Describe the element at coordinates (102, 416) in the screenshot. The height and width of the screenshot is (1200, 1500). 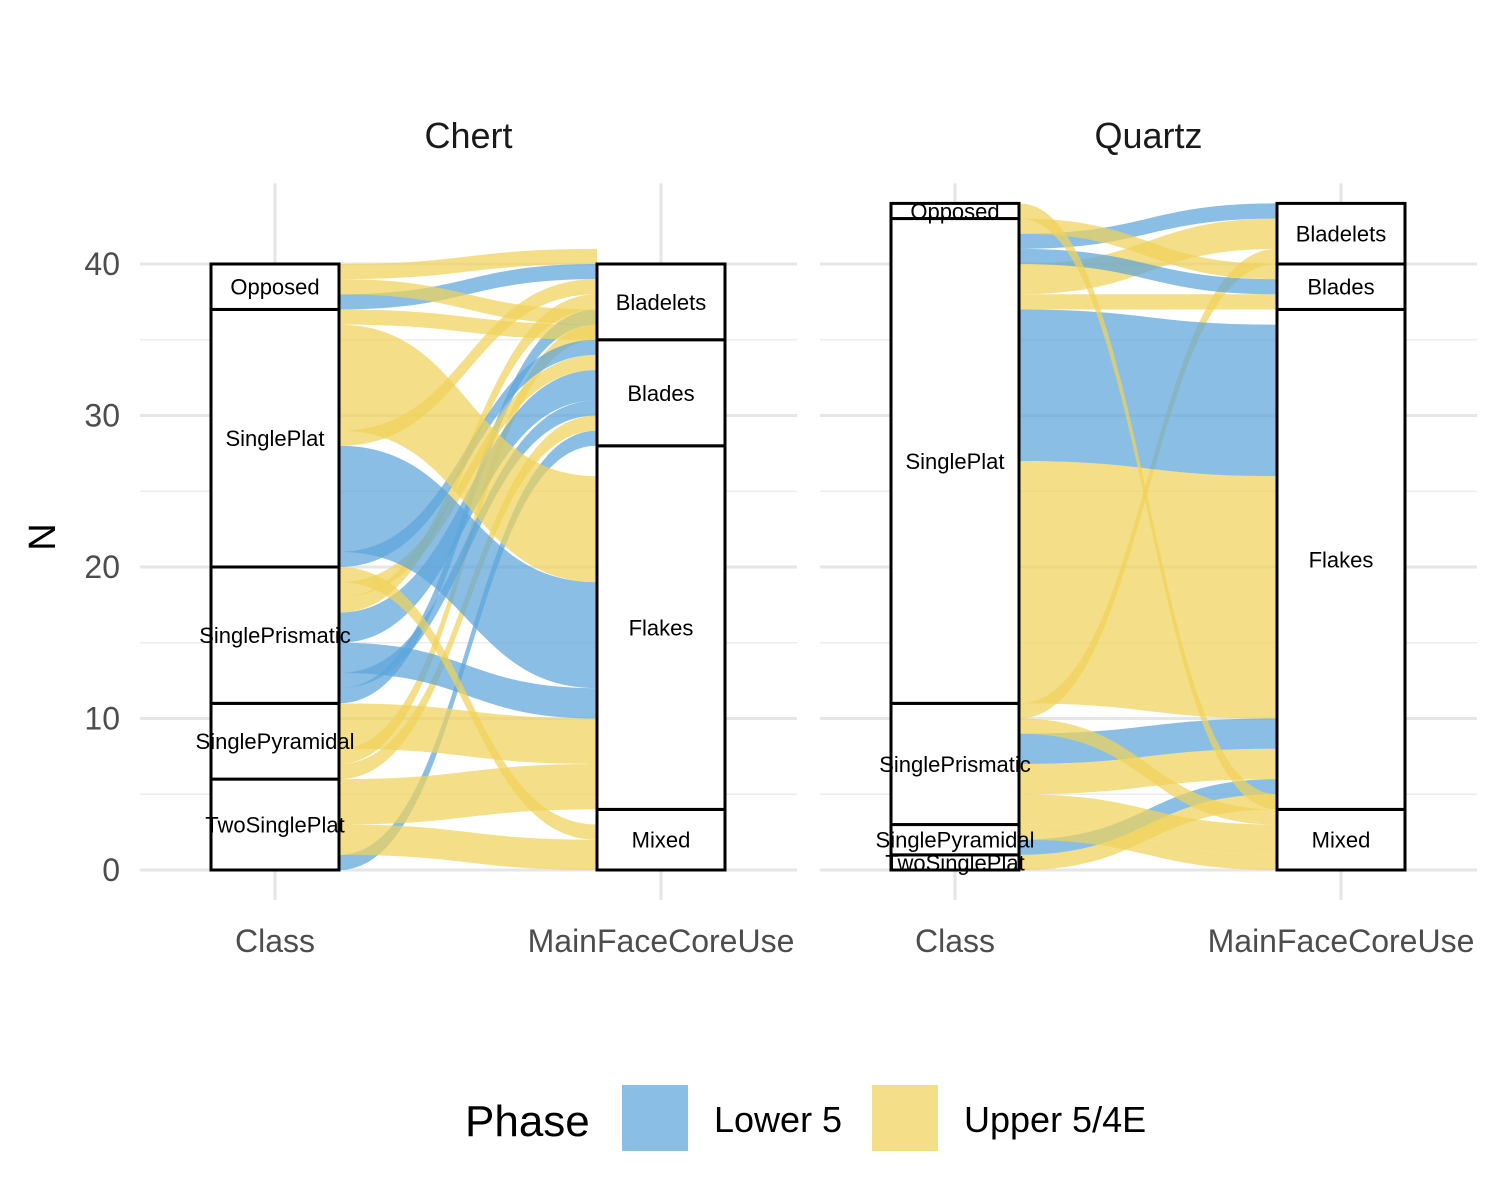
I see `y-tick-label: 30` at that location.